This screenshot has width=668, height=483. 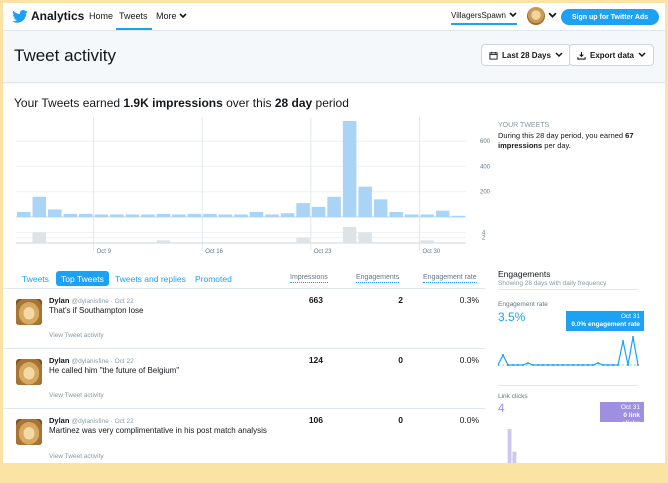 I want to click on tooltip-value: 0.0% engagement rate, so click(x=605, y=324).